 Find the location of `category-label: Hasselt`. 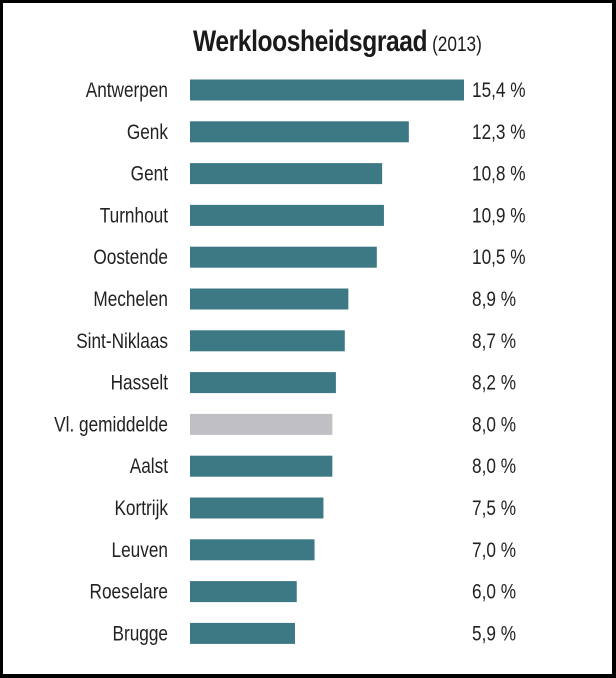

category-label: Hasselt is located at coordinates (140, 383).